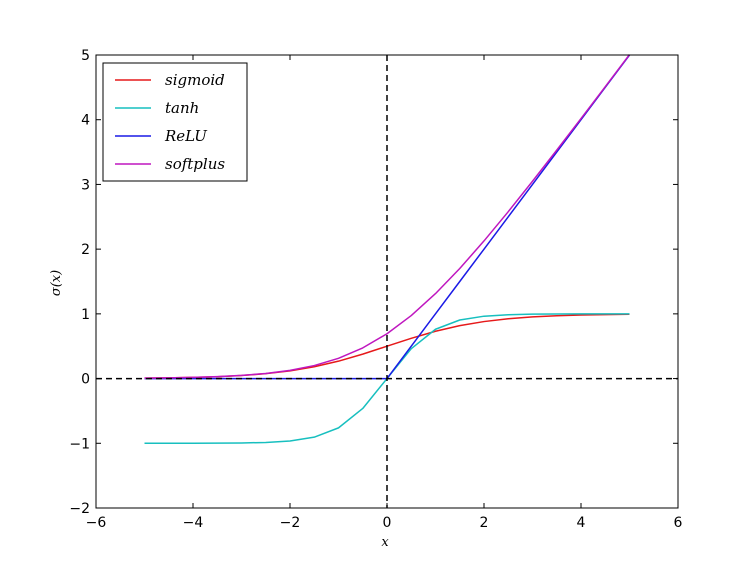 This screenshot has height=565, width=753. I want to click on y-tick-label: 5, so click(85, 56).